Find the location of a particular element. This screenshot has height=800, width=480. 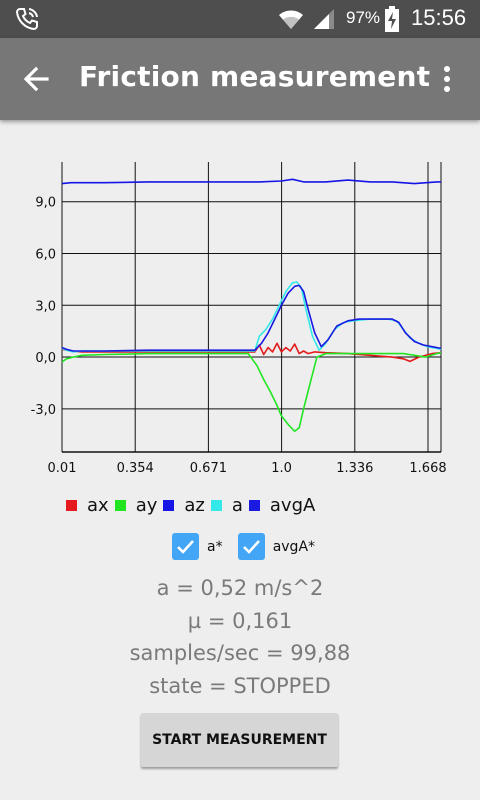

legend-item-avgA: avgA is located at coordinates (282, 505).